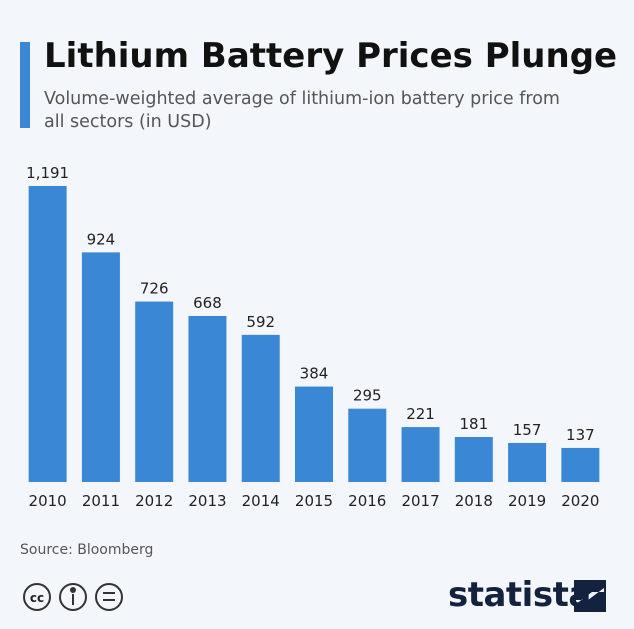 This screenshot has width=634, height=629. I want to click on x-tick-label: 2019, so click(527, 501).